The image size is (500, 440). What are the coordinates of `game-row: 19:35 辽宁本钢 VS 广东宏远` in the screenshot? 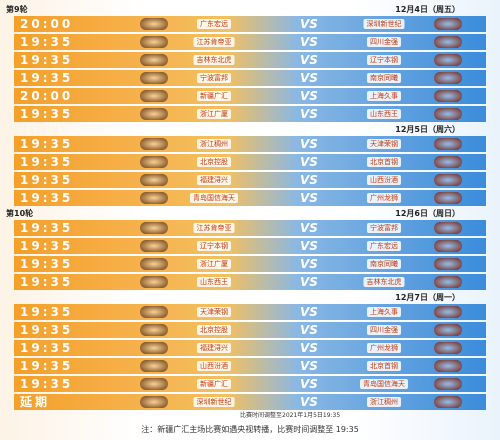 It's located at (250, 246).